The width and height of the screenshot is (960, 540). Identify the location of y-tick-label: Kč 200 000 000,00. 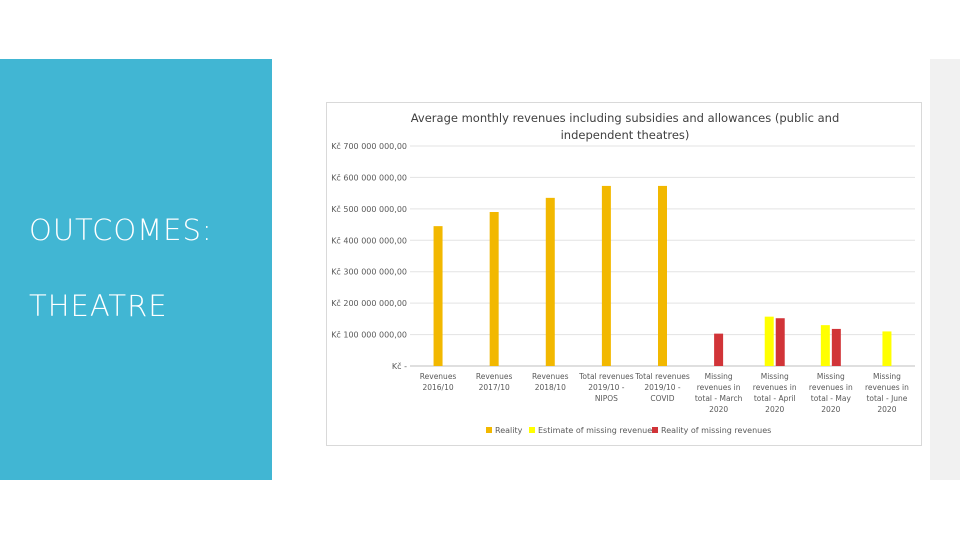
(369, 303).